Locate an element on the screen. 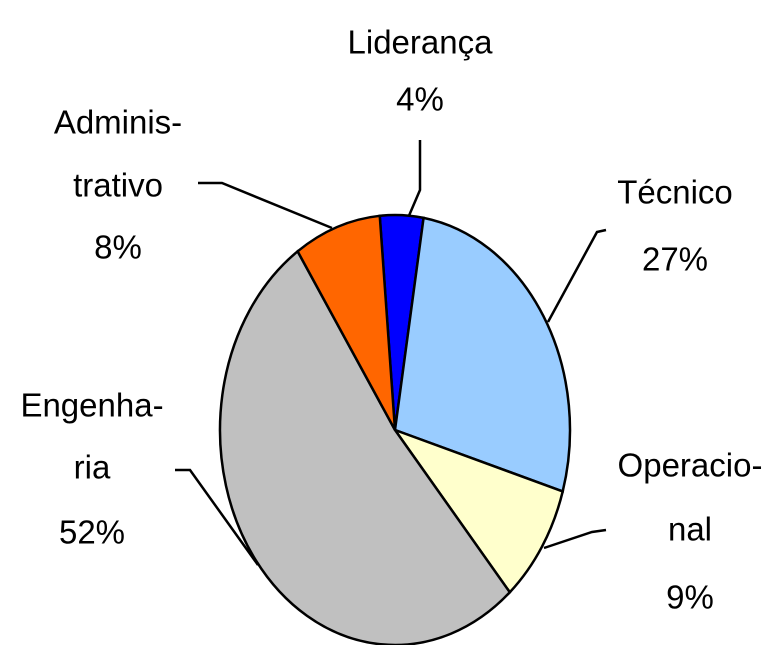  slice-value-label: 4% is located at coordinates (420, 99).